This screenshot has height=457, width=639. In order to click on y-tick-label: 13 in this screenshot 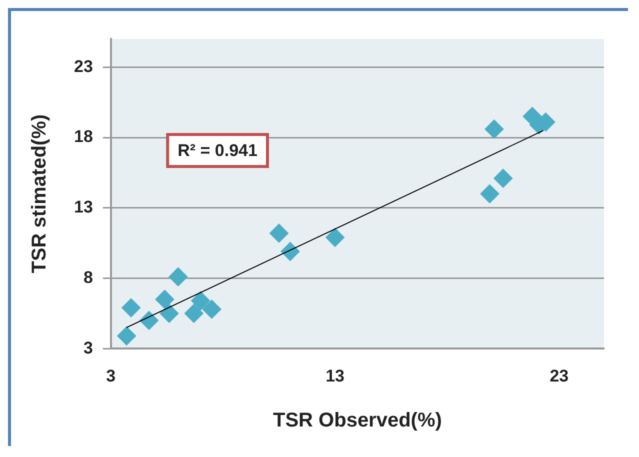, I will do `click(83, 207)`.